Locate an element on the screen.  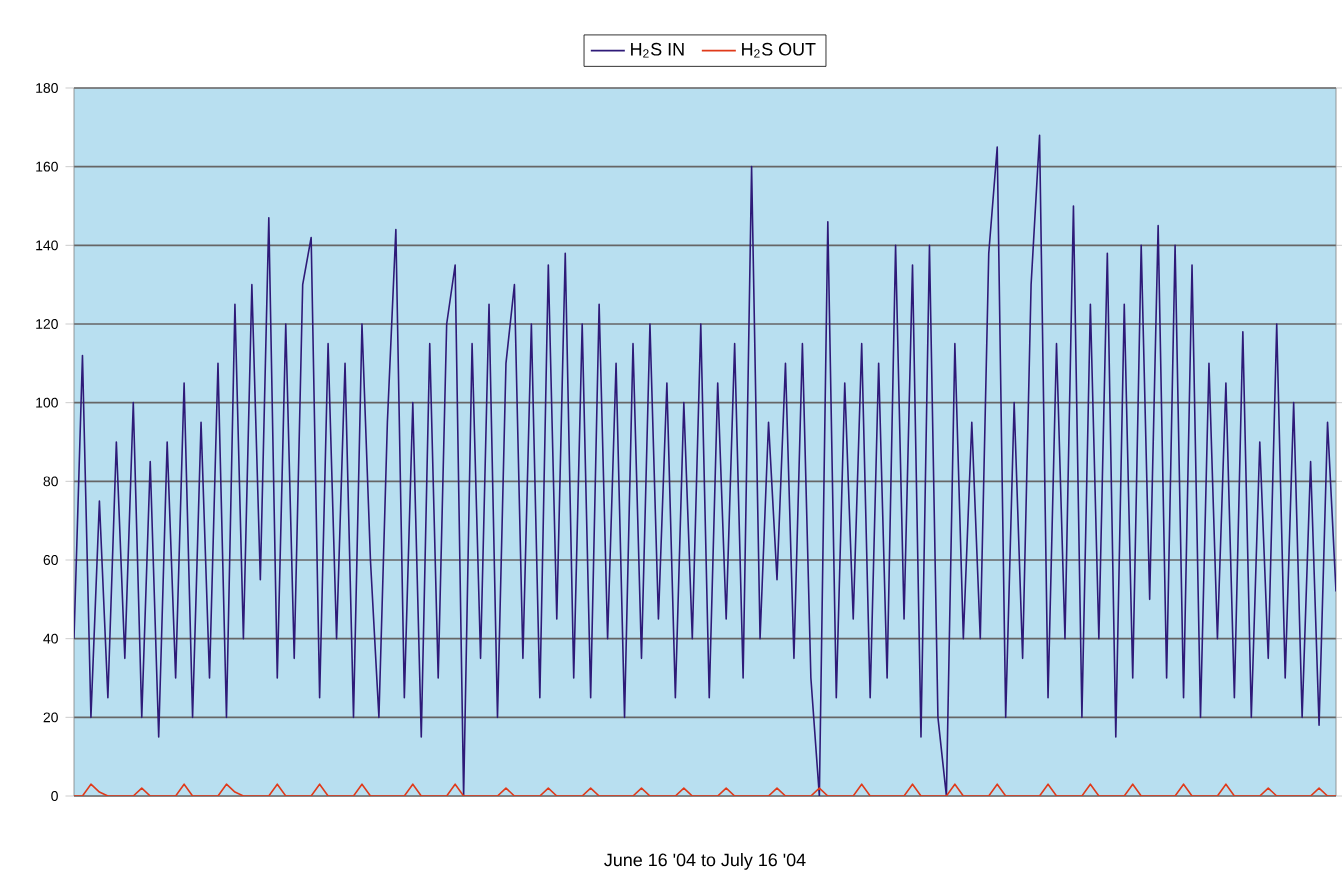
legend-label: H$_{2}$S OUT is located at coordinates (779, 50).